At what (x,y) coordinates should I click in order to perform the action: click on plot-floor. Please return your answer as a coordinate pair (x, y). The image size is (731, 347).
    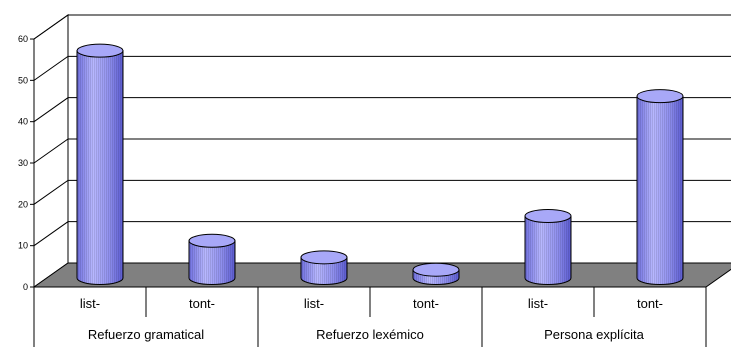
    Looking at the image, I should click on (382, 275).